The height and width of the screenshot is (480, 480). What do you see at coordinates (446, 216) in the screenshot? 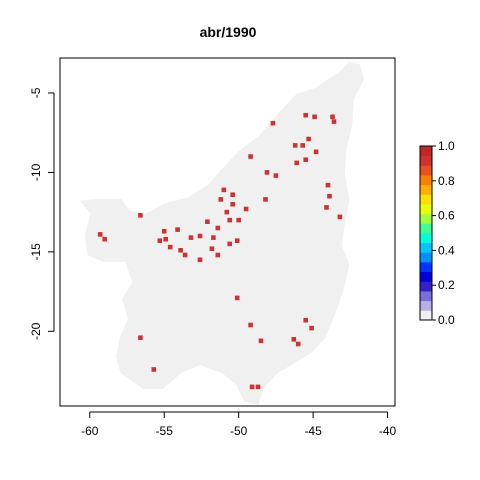
I see `colorbar-tick-label: 0.6` at bounding box center [446, 216].